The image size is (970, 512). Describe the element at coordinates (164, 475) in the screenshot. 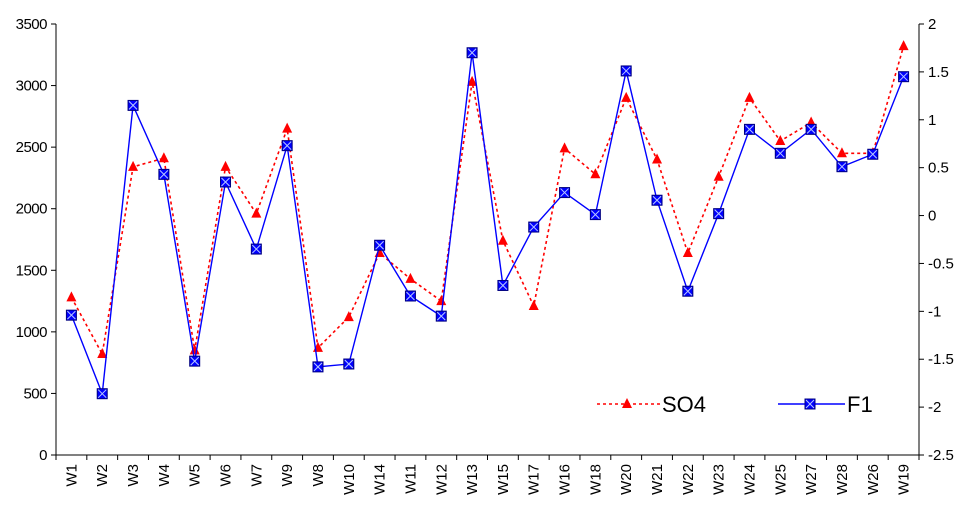

I see `x-tick-label: W4` at that location.